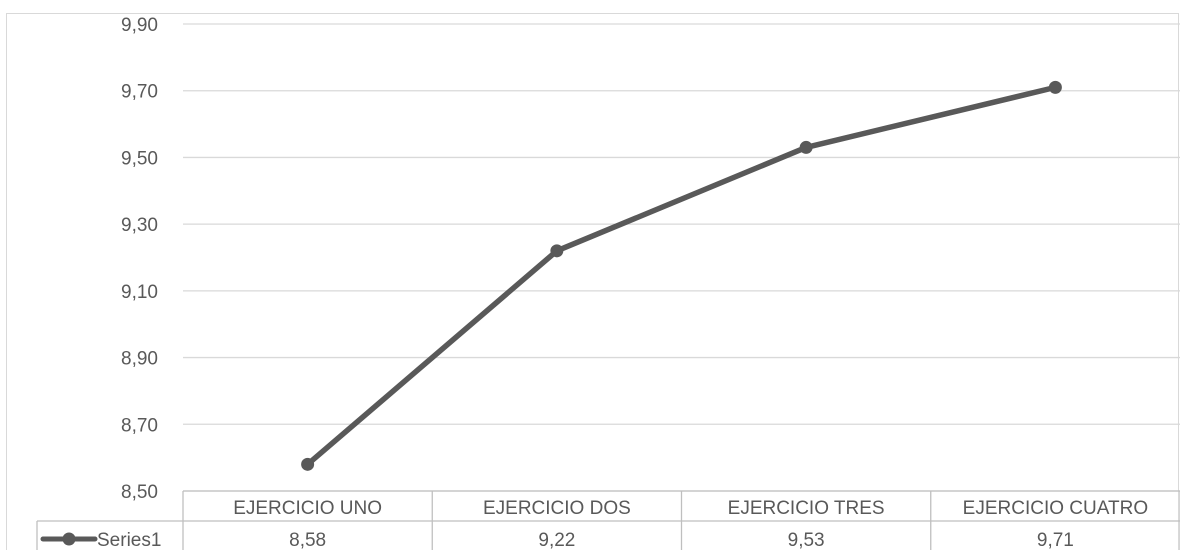 The width and height of the screenshot is (1180, 550). Describe the element at coordinates (139, 359) in the screenshot. I see `y-tick-label: 8,90` at that location.